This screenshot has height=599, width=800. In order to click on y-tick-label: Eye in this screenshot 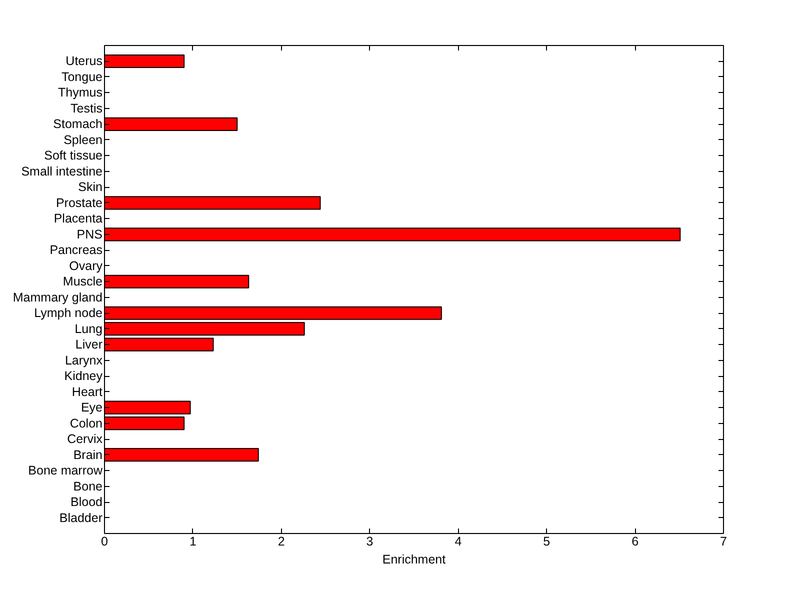, I will do `click(91, 407)`.